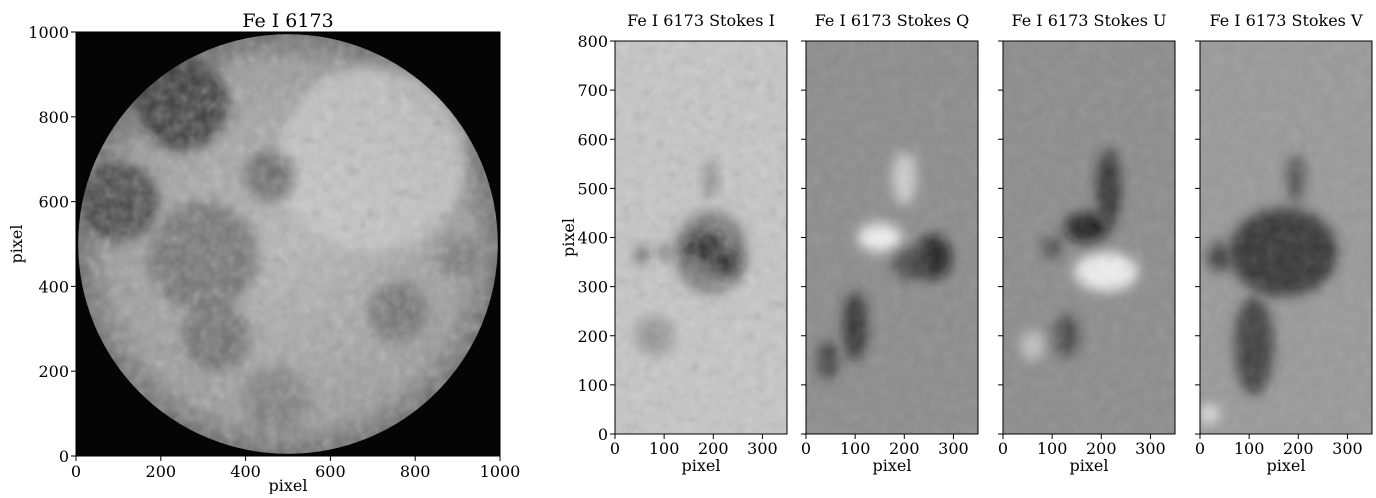  I want to click on y-axis-ticks: 0 200 400 600 800 1000, so click(52, 244).